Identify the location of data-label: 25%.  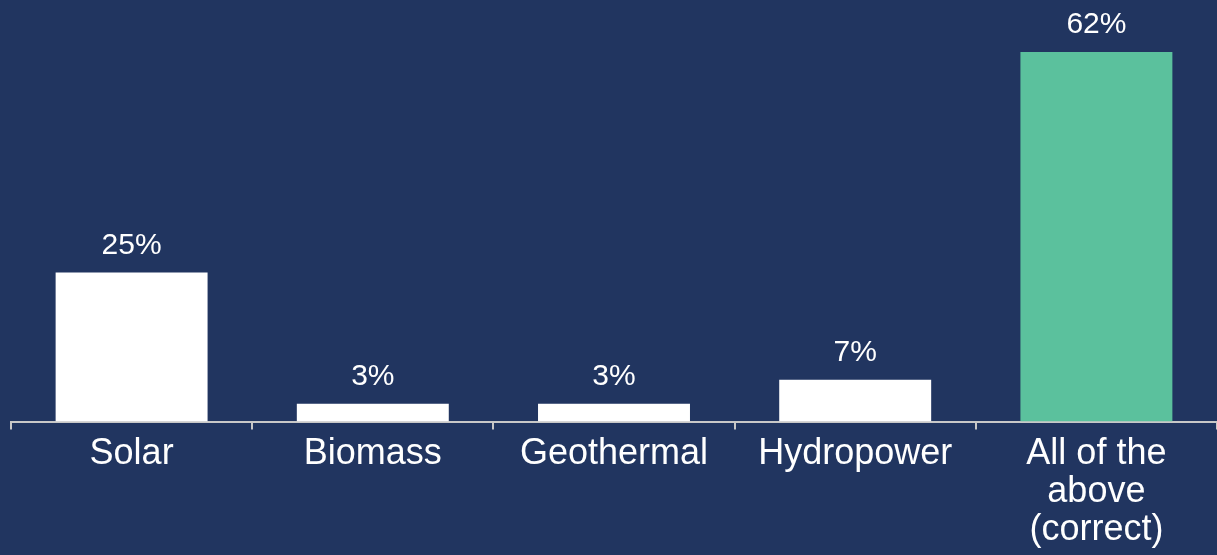
(131, 243).